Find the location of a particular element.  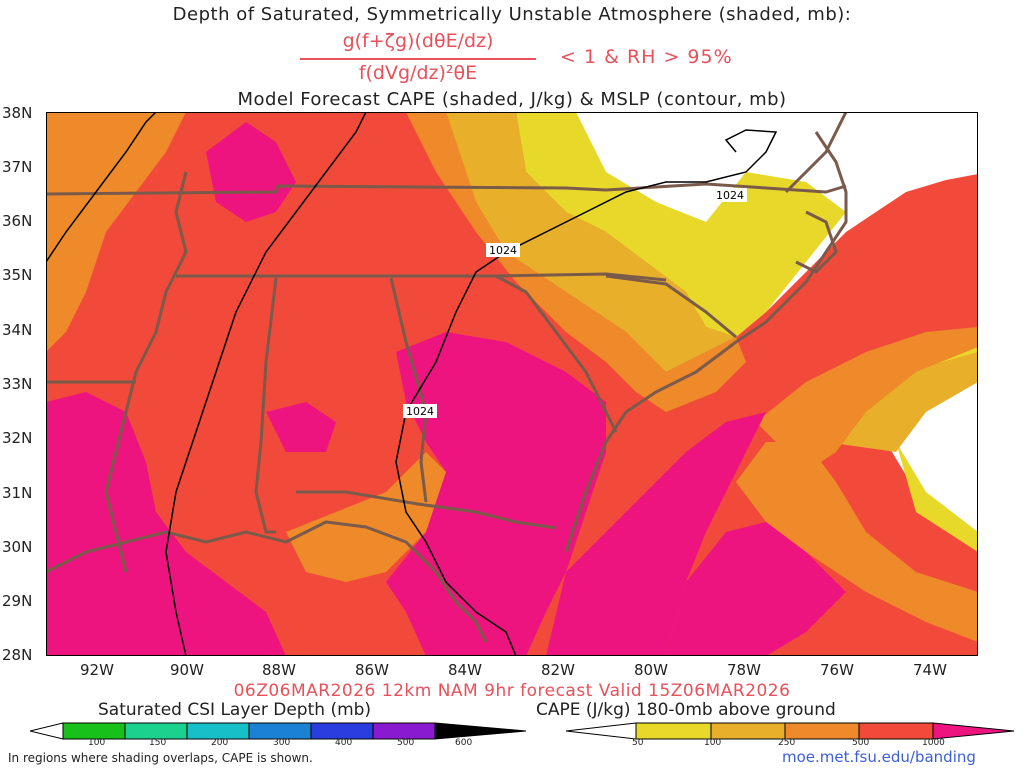

csi-tick-label: 300 is located at coordinates (282, 743).